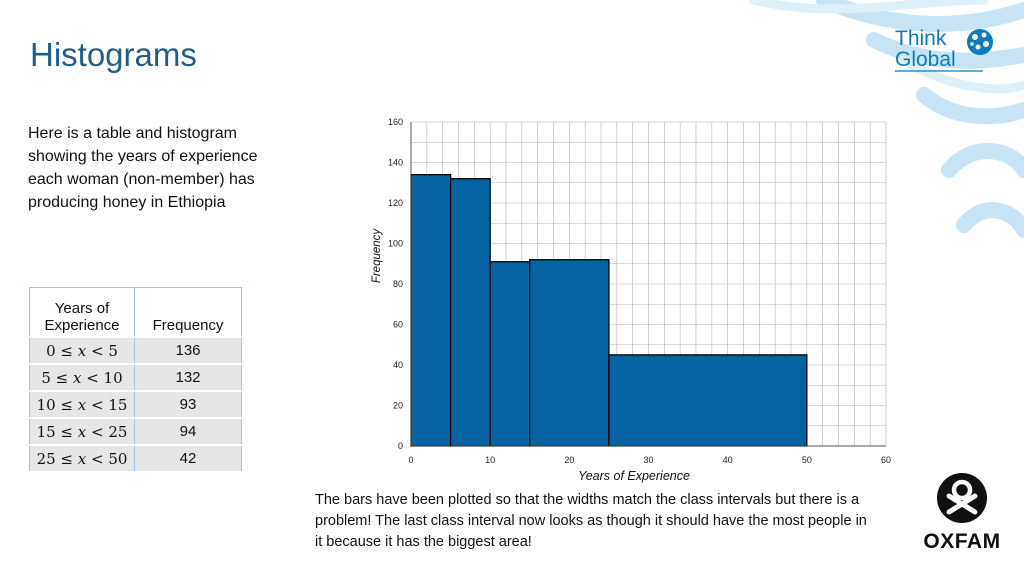 This screenshot has height=576, width=1024. Describe the element at coordinates (410, 460) in the screenshot. I see `x-tick-label: 0` at that location.